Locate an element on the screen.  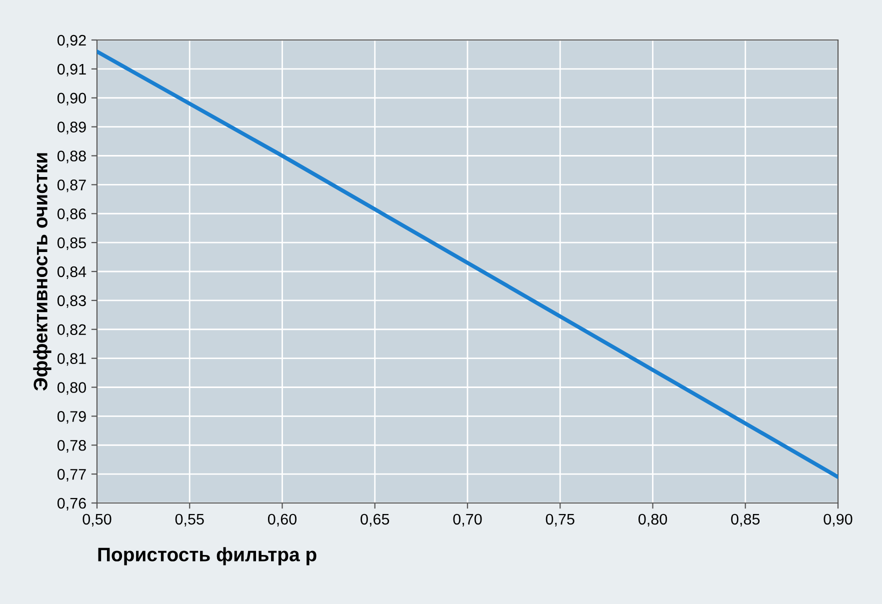
y-tick-label: 0,85 is located at coordinates (71, 243).